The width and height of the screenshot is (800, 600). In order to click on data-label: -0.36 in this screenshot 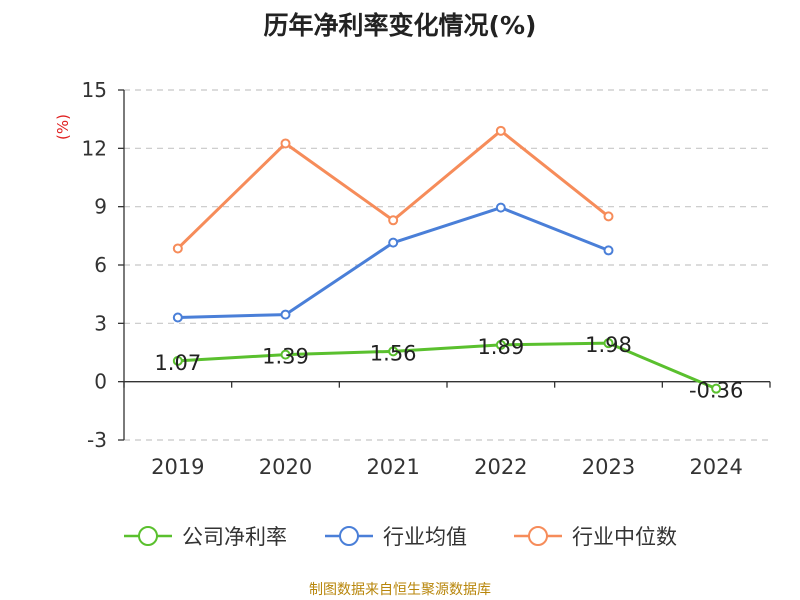, I will do `click(716, 391)`.